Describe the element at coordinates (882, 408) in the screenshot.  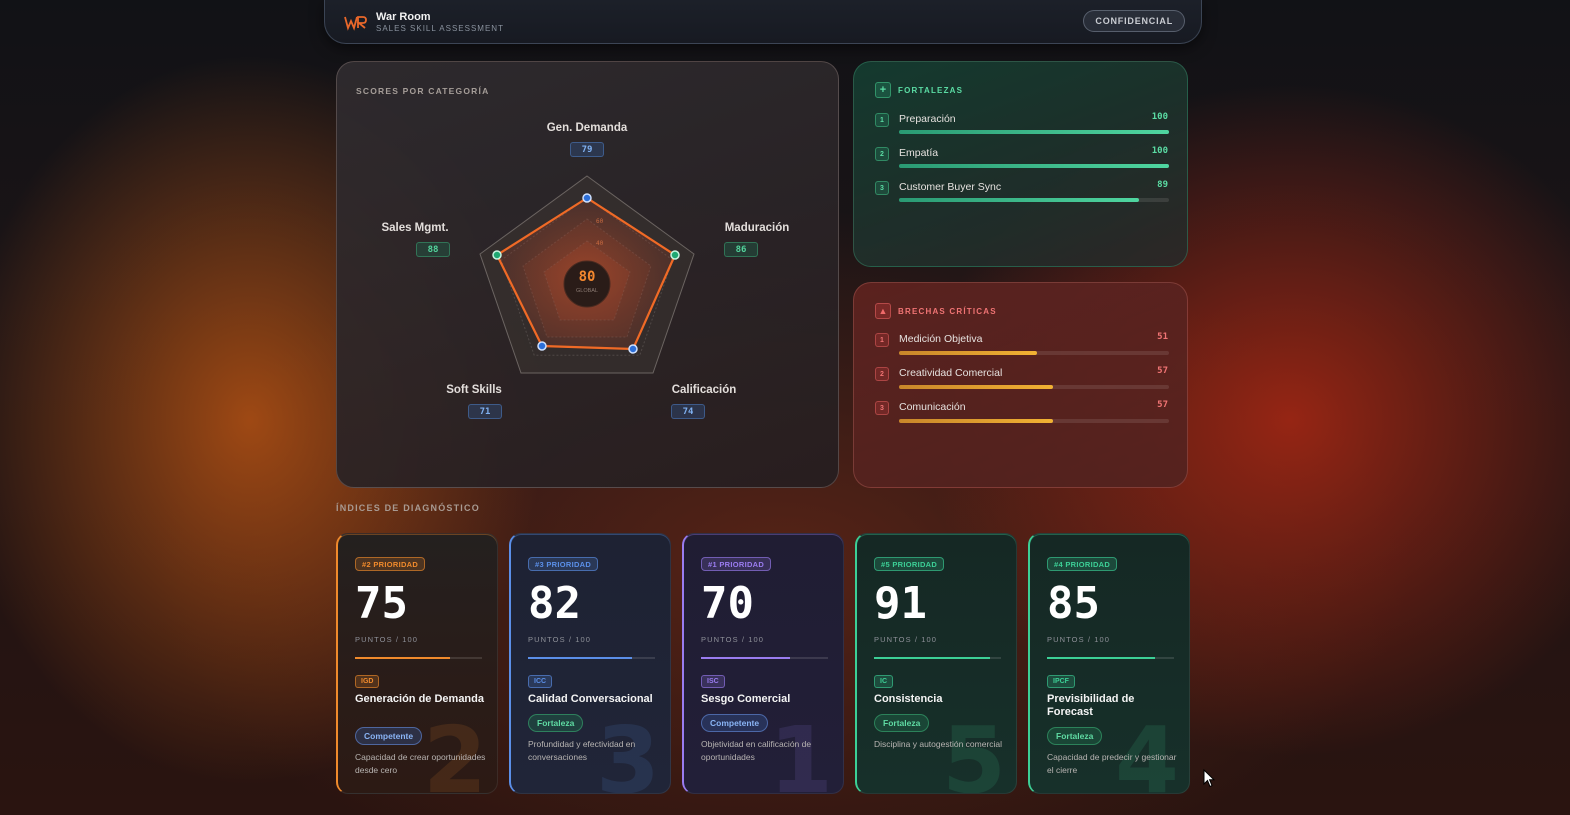
I see `gap-rank: 3` at that location.